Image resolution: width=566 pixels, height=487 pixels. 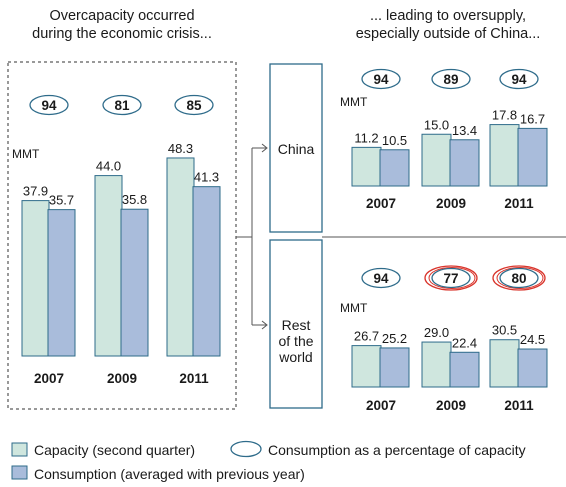 I want to click on highlight-ring-inner-2011, so click(x=520, y=278).